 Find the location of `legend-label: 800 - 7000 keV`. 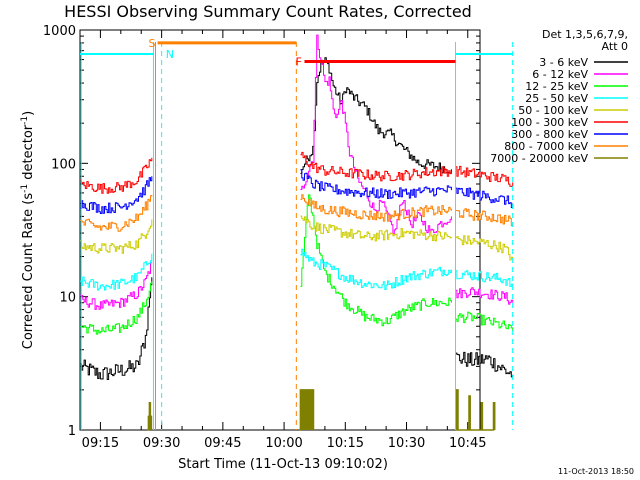

legend-label: 800 - 7000 keV is located at coordinates (546, 146).